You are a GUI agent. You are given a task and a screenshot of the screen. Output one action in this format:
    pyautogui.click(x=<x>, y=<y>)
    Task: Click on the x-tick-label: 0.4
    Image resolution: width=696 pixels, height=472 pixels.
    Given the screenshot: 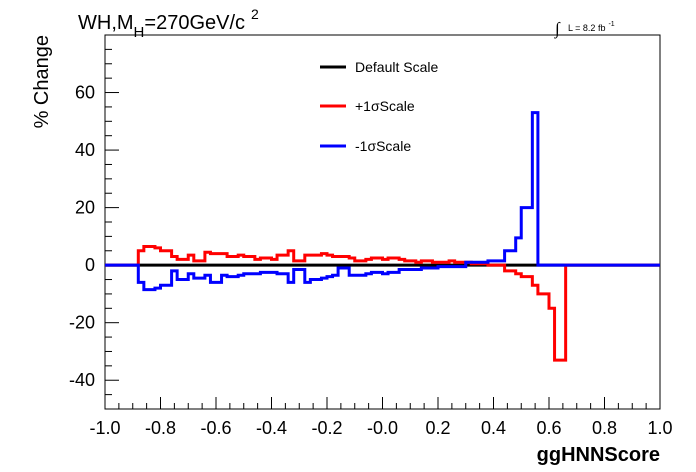 What is the action you would take?
    pyautogui.click(x=493, y=428)
    